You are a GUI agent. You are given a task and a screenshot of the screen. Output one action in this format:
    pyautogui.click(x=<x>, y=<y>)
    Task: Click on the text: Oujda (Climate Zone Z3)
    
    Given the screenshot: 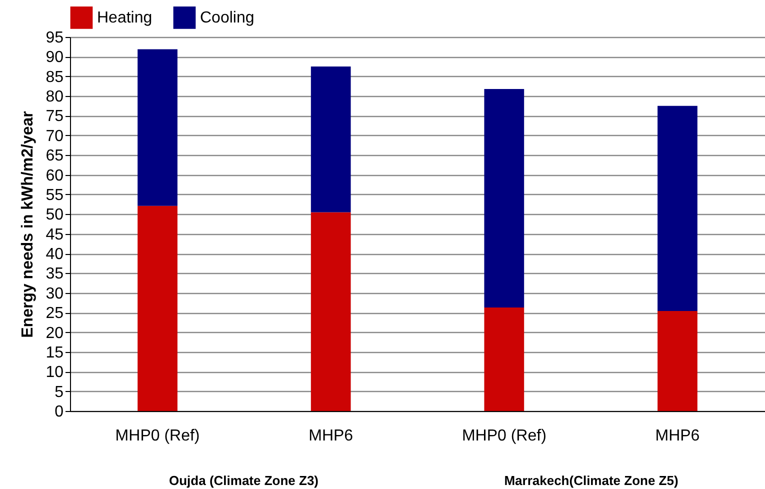 What is the action you would take?
    pyautogui.click(x=243, y=480)
    